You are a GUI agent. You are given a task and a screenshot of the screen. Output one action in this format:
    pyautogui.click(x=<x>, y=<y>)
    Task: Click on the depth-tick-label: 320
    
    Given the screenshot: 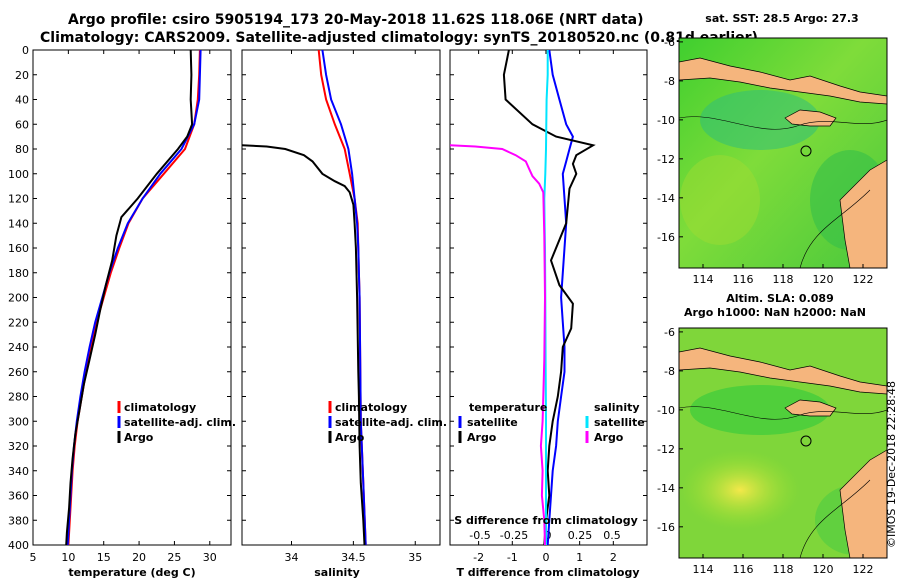 What is the action you would take?
    pyautogui.click(x=18, y=446)
    